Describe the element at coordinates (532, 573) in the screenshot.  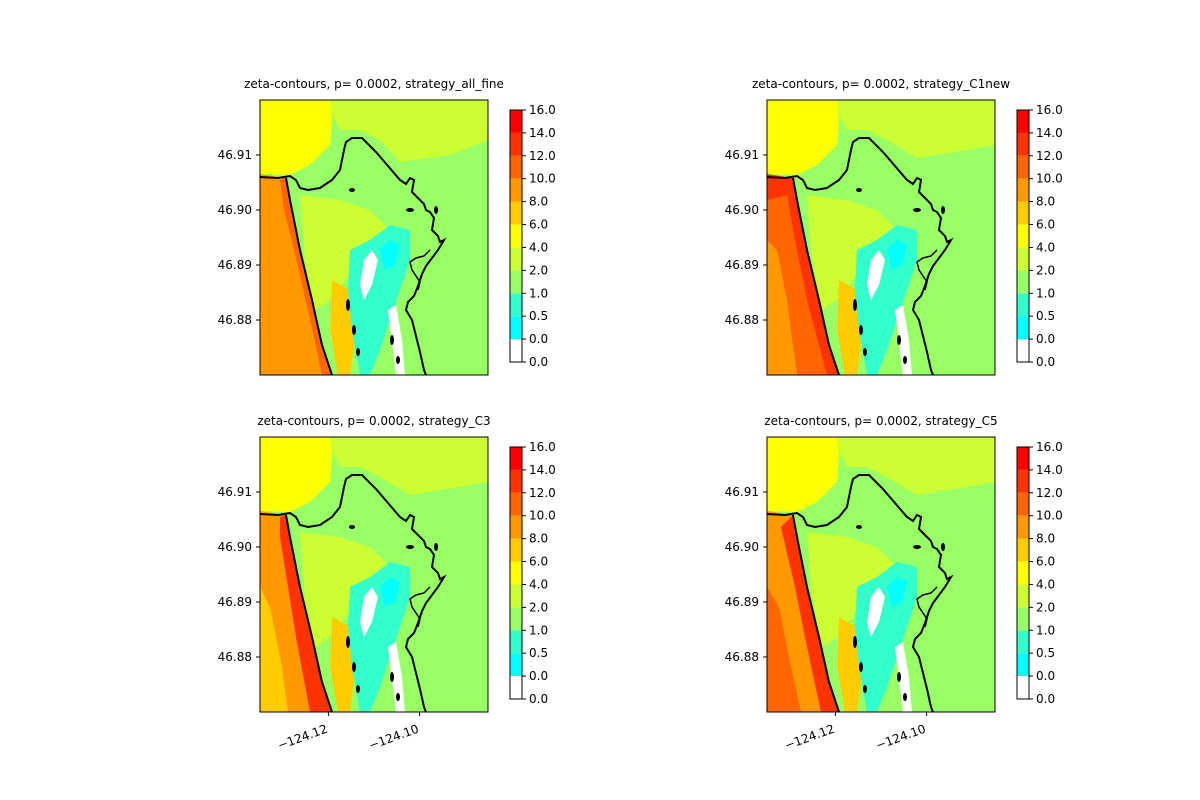
I see `colorbar: 0.0 0.0 0.5 1.0 2.0 4.0 6.0 8.0 10.0 12.0 14.0 16.0` at that location.